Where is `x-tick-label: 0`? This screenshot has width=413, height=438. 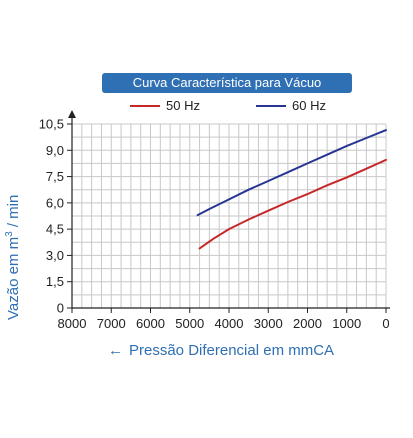 x-tick-label: 0 is located at coordinates (385, 323).